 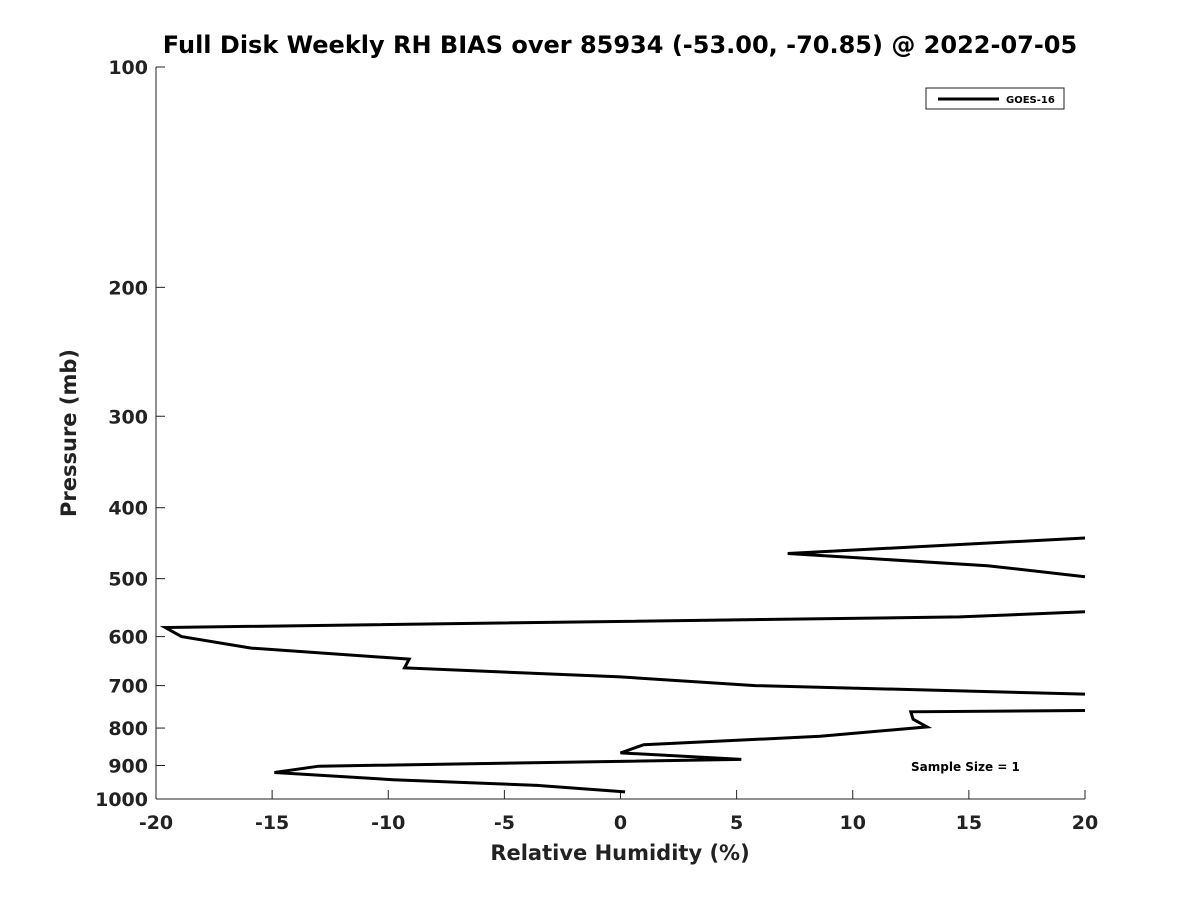 What do you see at coordinates (620, 823) in the screenshot?
I see `x-tick-label-0: 0` at bounding box center [620, 823].